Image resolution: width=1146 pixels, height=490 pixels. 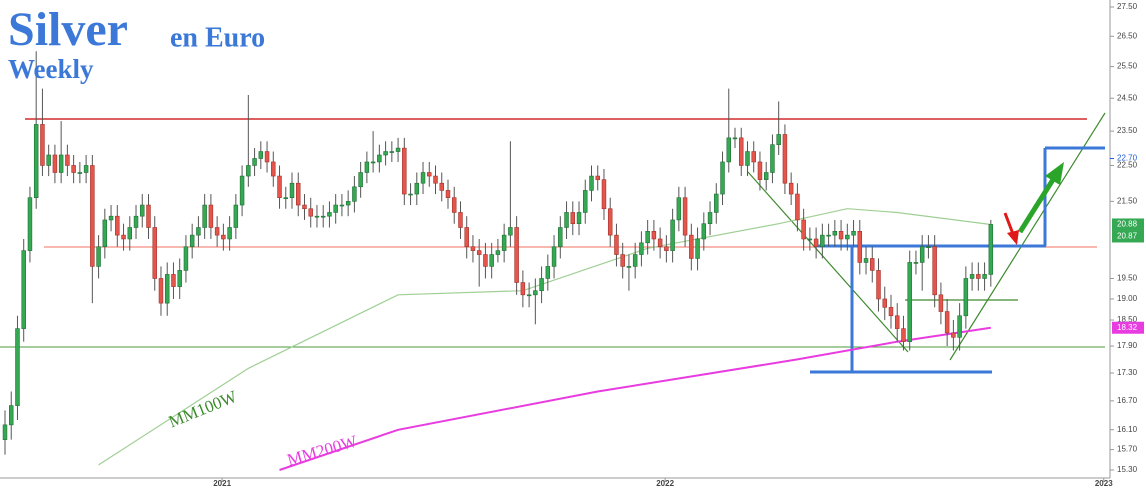 I want to click on y-tick-label: 23.50, so click(x=1127, y=130).